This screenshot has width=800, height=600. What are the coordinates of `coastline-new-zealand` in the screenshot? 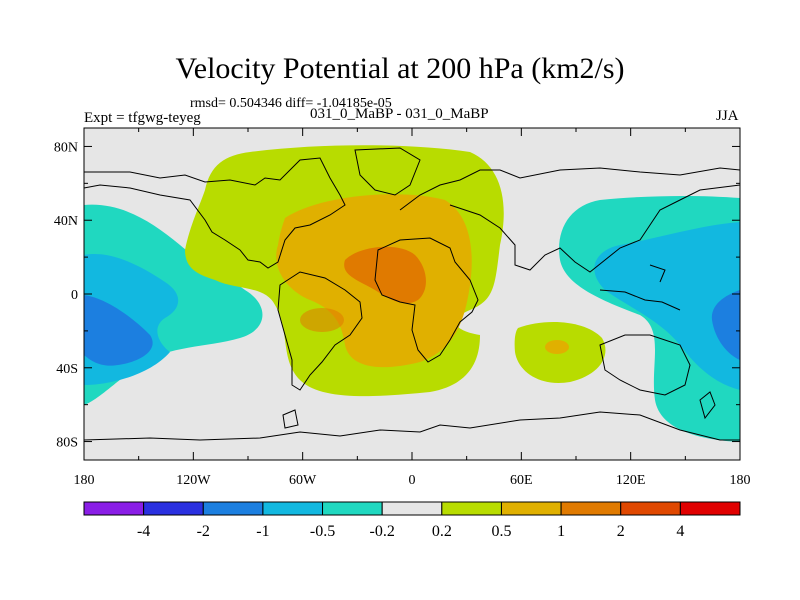 It's located at (707, 405).